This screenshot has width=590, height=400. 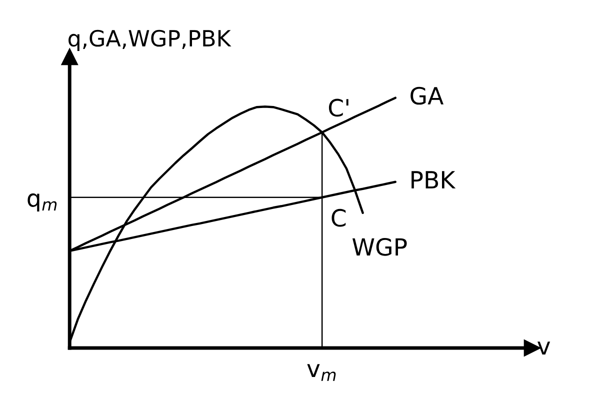 I want to click on annotation: C, so click(x=339, y=217).